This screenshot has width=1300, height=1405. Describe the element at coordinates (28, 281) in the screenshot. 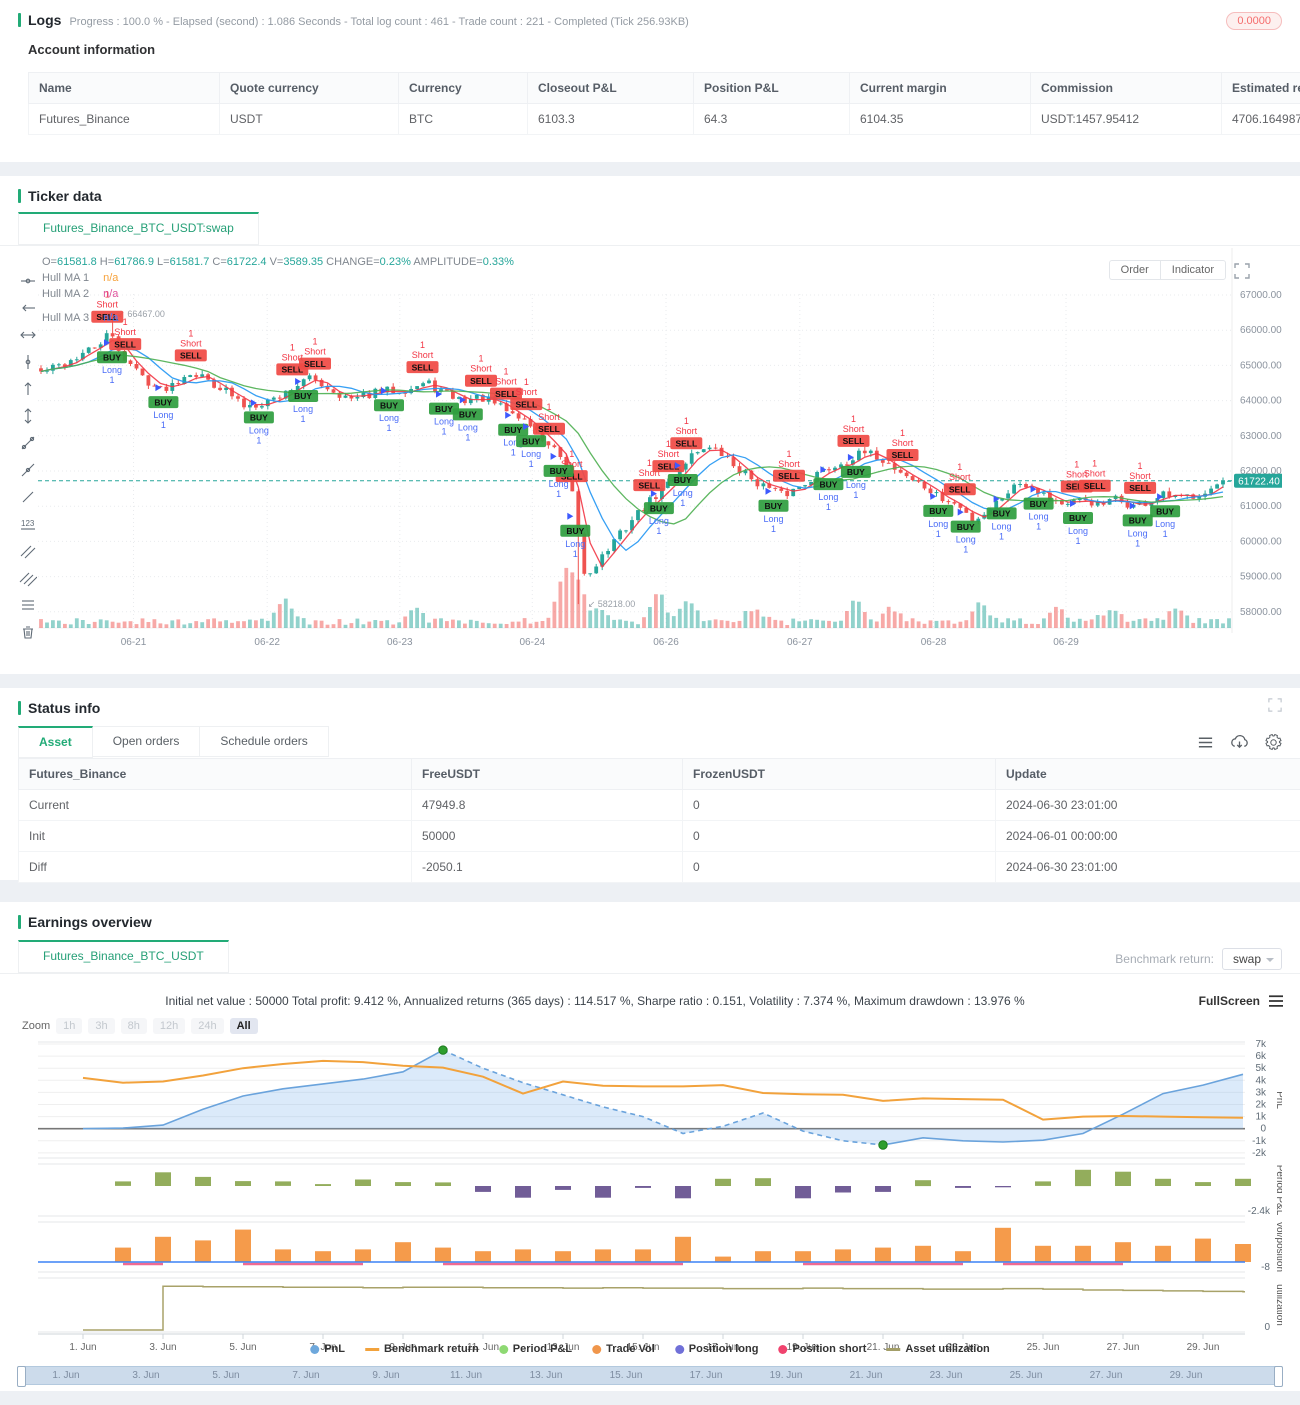

I see `horizontal-segment-icon` at that location.